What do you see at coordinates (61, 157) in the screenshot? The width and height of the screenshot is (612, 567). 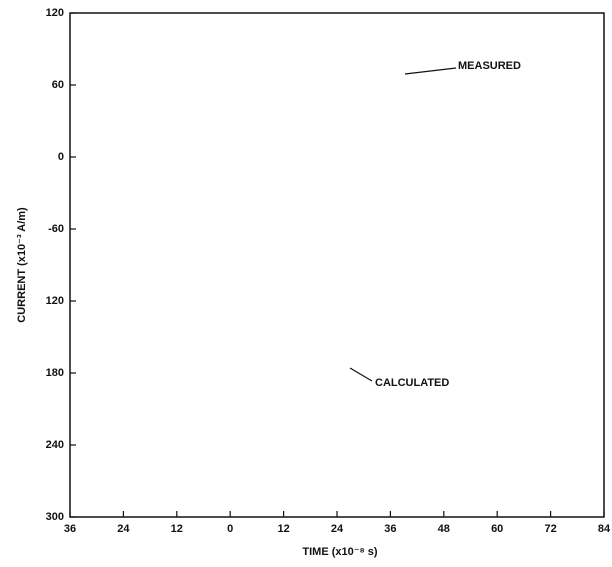 I see `y-tick-label: 0` at bounding box center [61, 157].